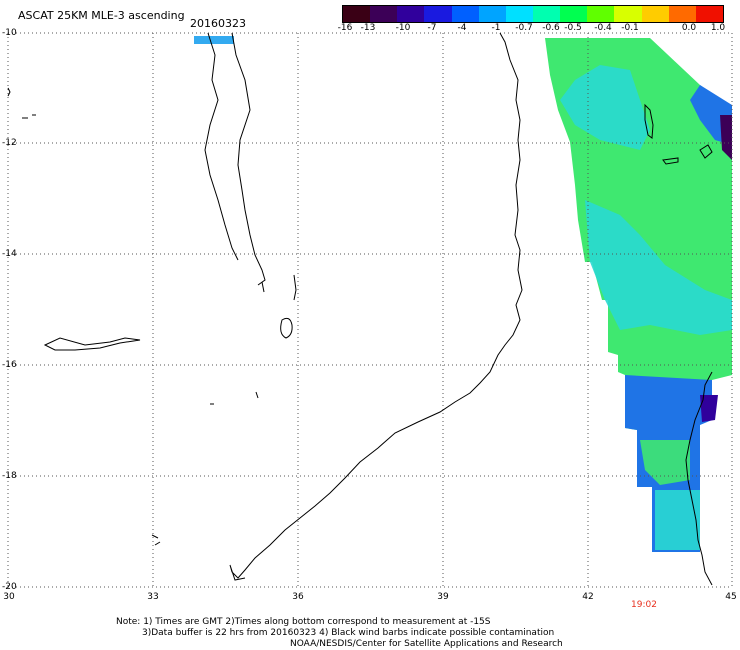 The width and height of the screenshot is (740, 650). Describe the element at coordinates (9, 587) in the screenshot. I see `latitude-label: -20` at that location.